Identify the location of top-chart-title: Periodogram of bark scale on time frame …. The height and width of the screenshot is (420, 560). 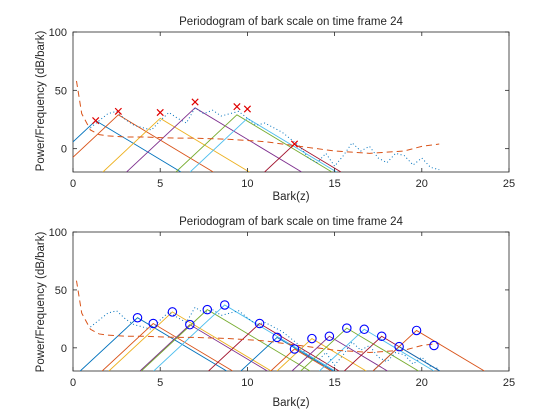
(291, 22).